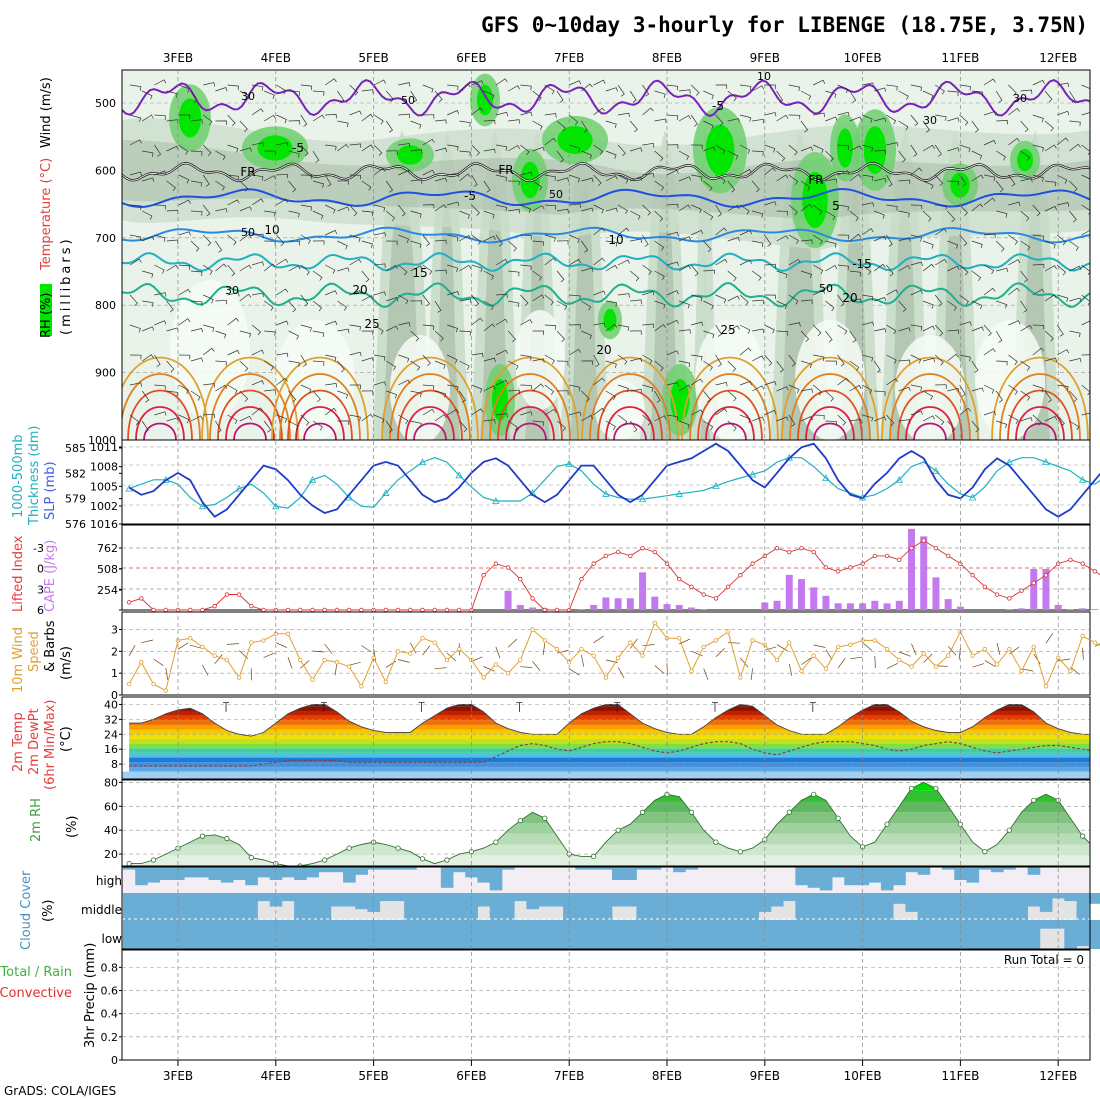 The height and width of the screenshot is (1100, 1100). Describe the element at coordinates (298, 148) in the screenshot. I see `temp-contour-label-0: -5` at that location.